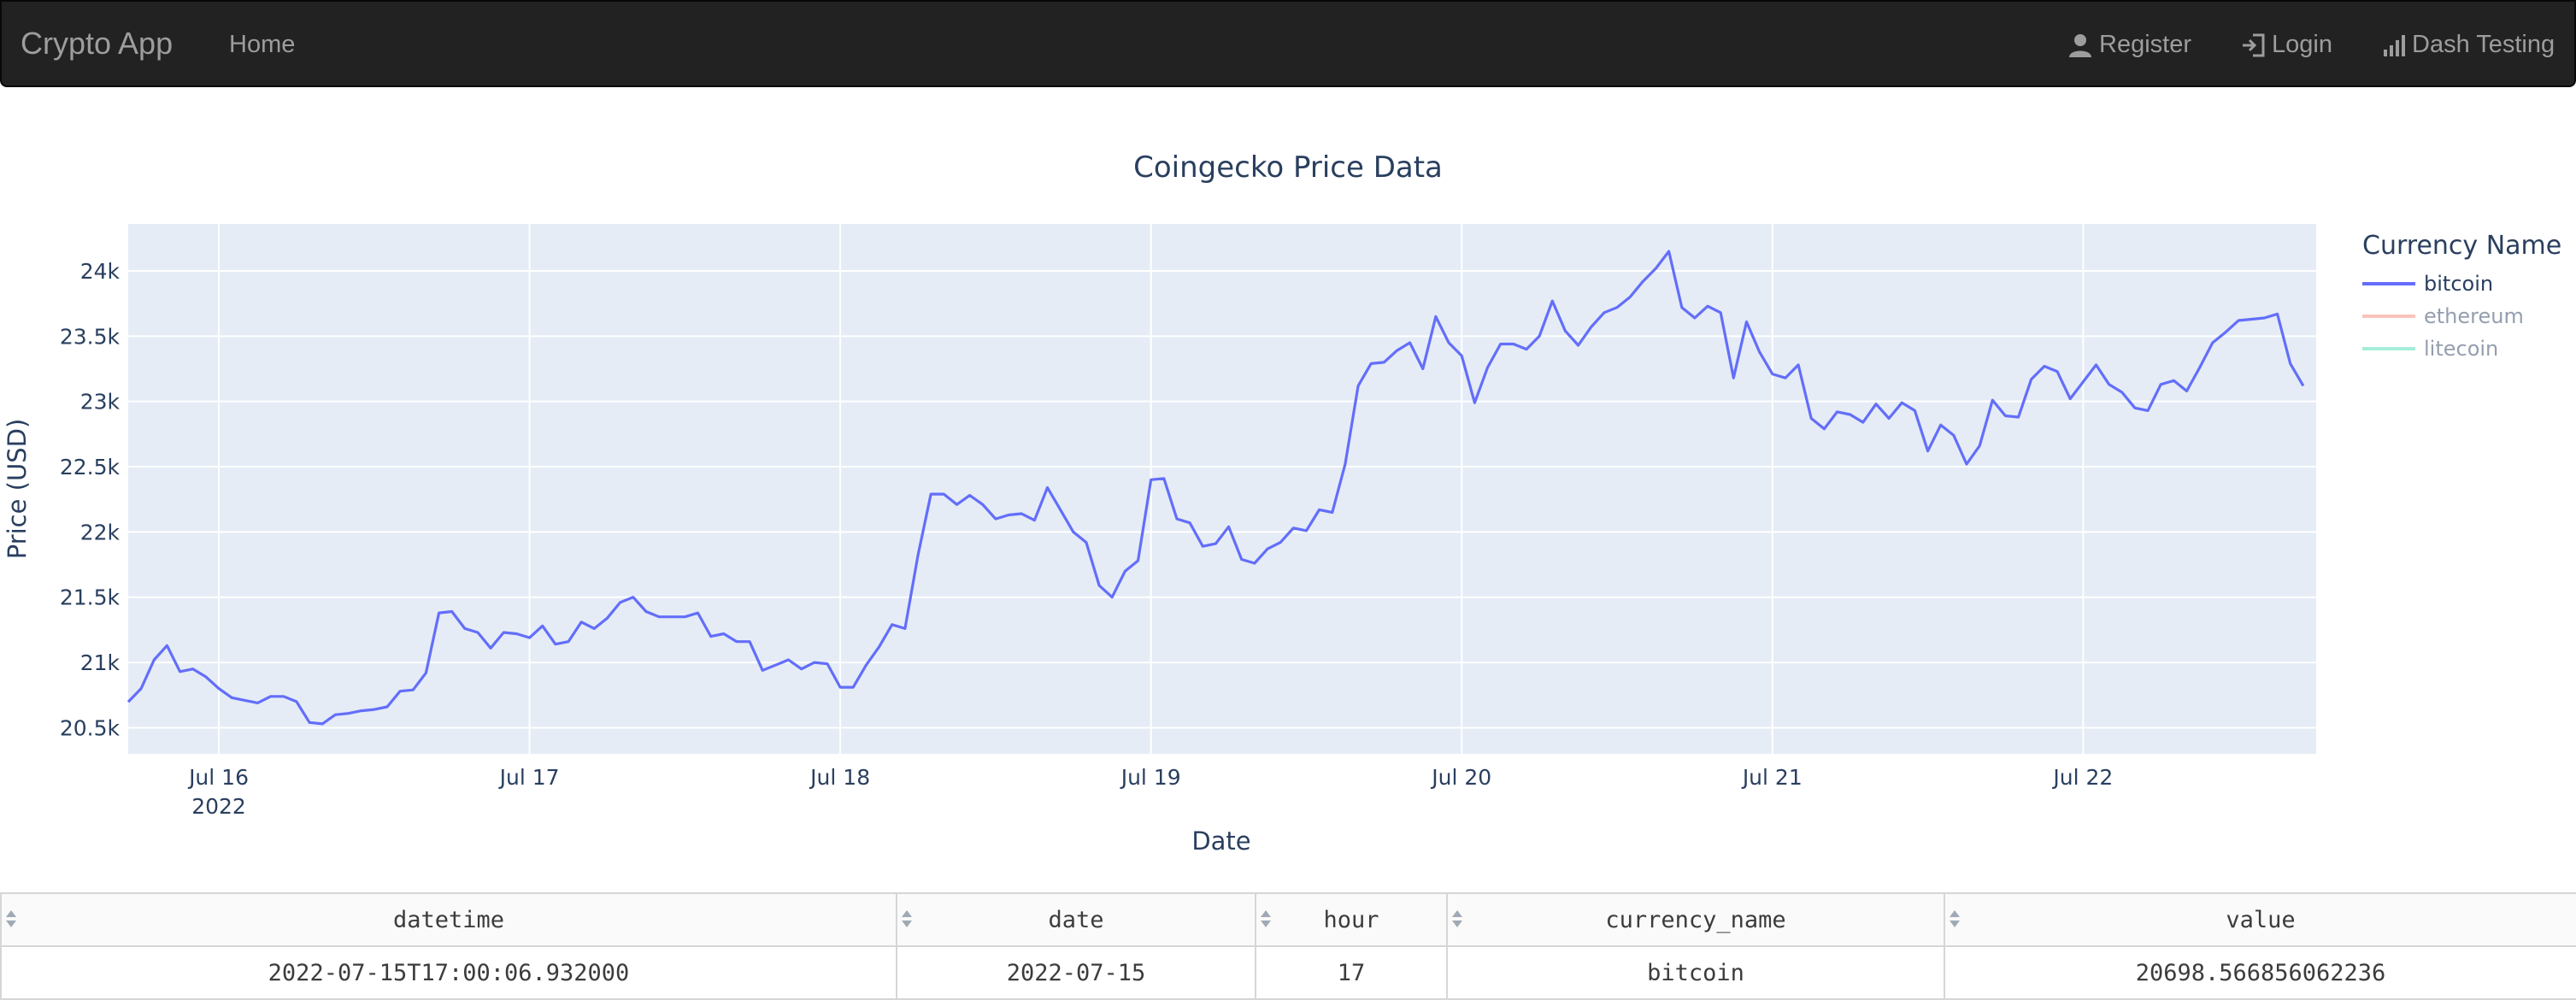 Image resolution: width=2576 pixels, height=1000 pixels. I want to click on y-tick-label: 21.5k, so click(90, 597).